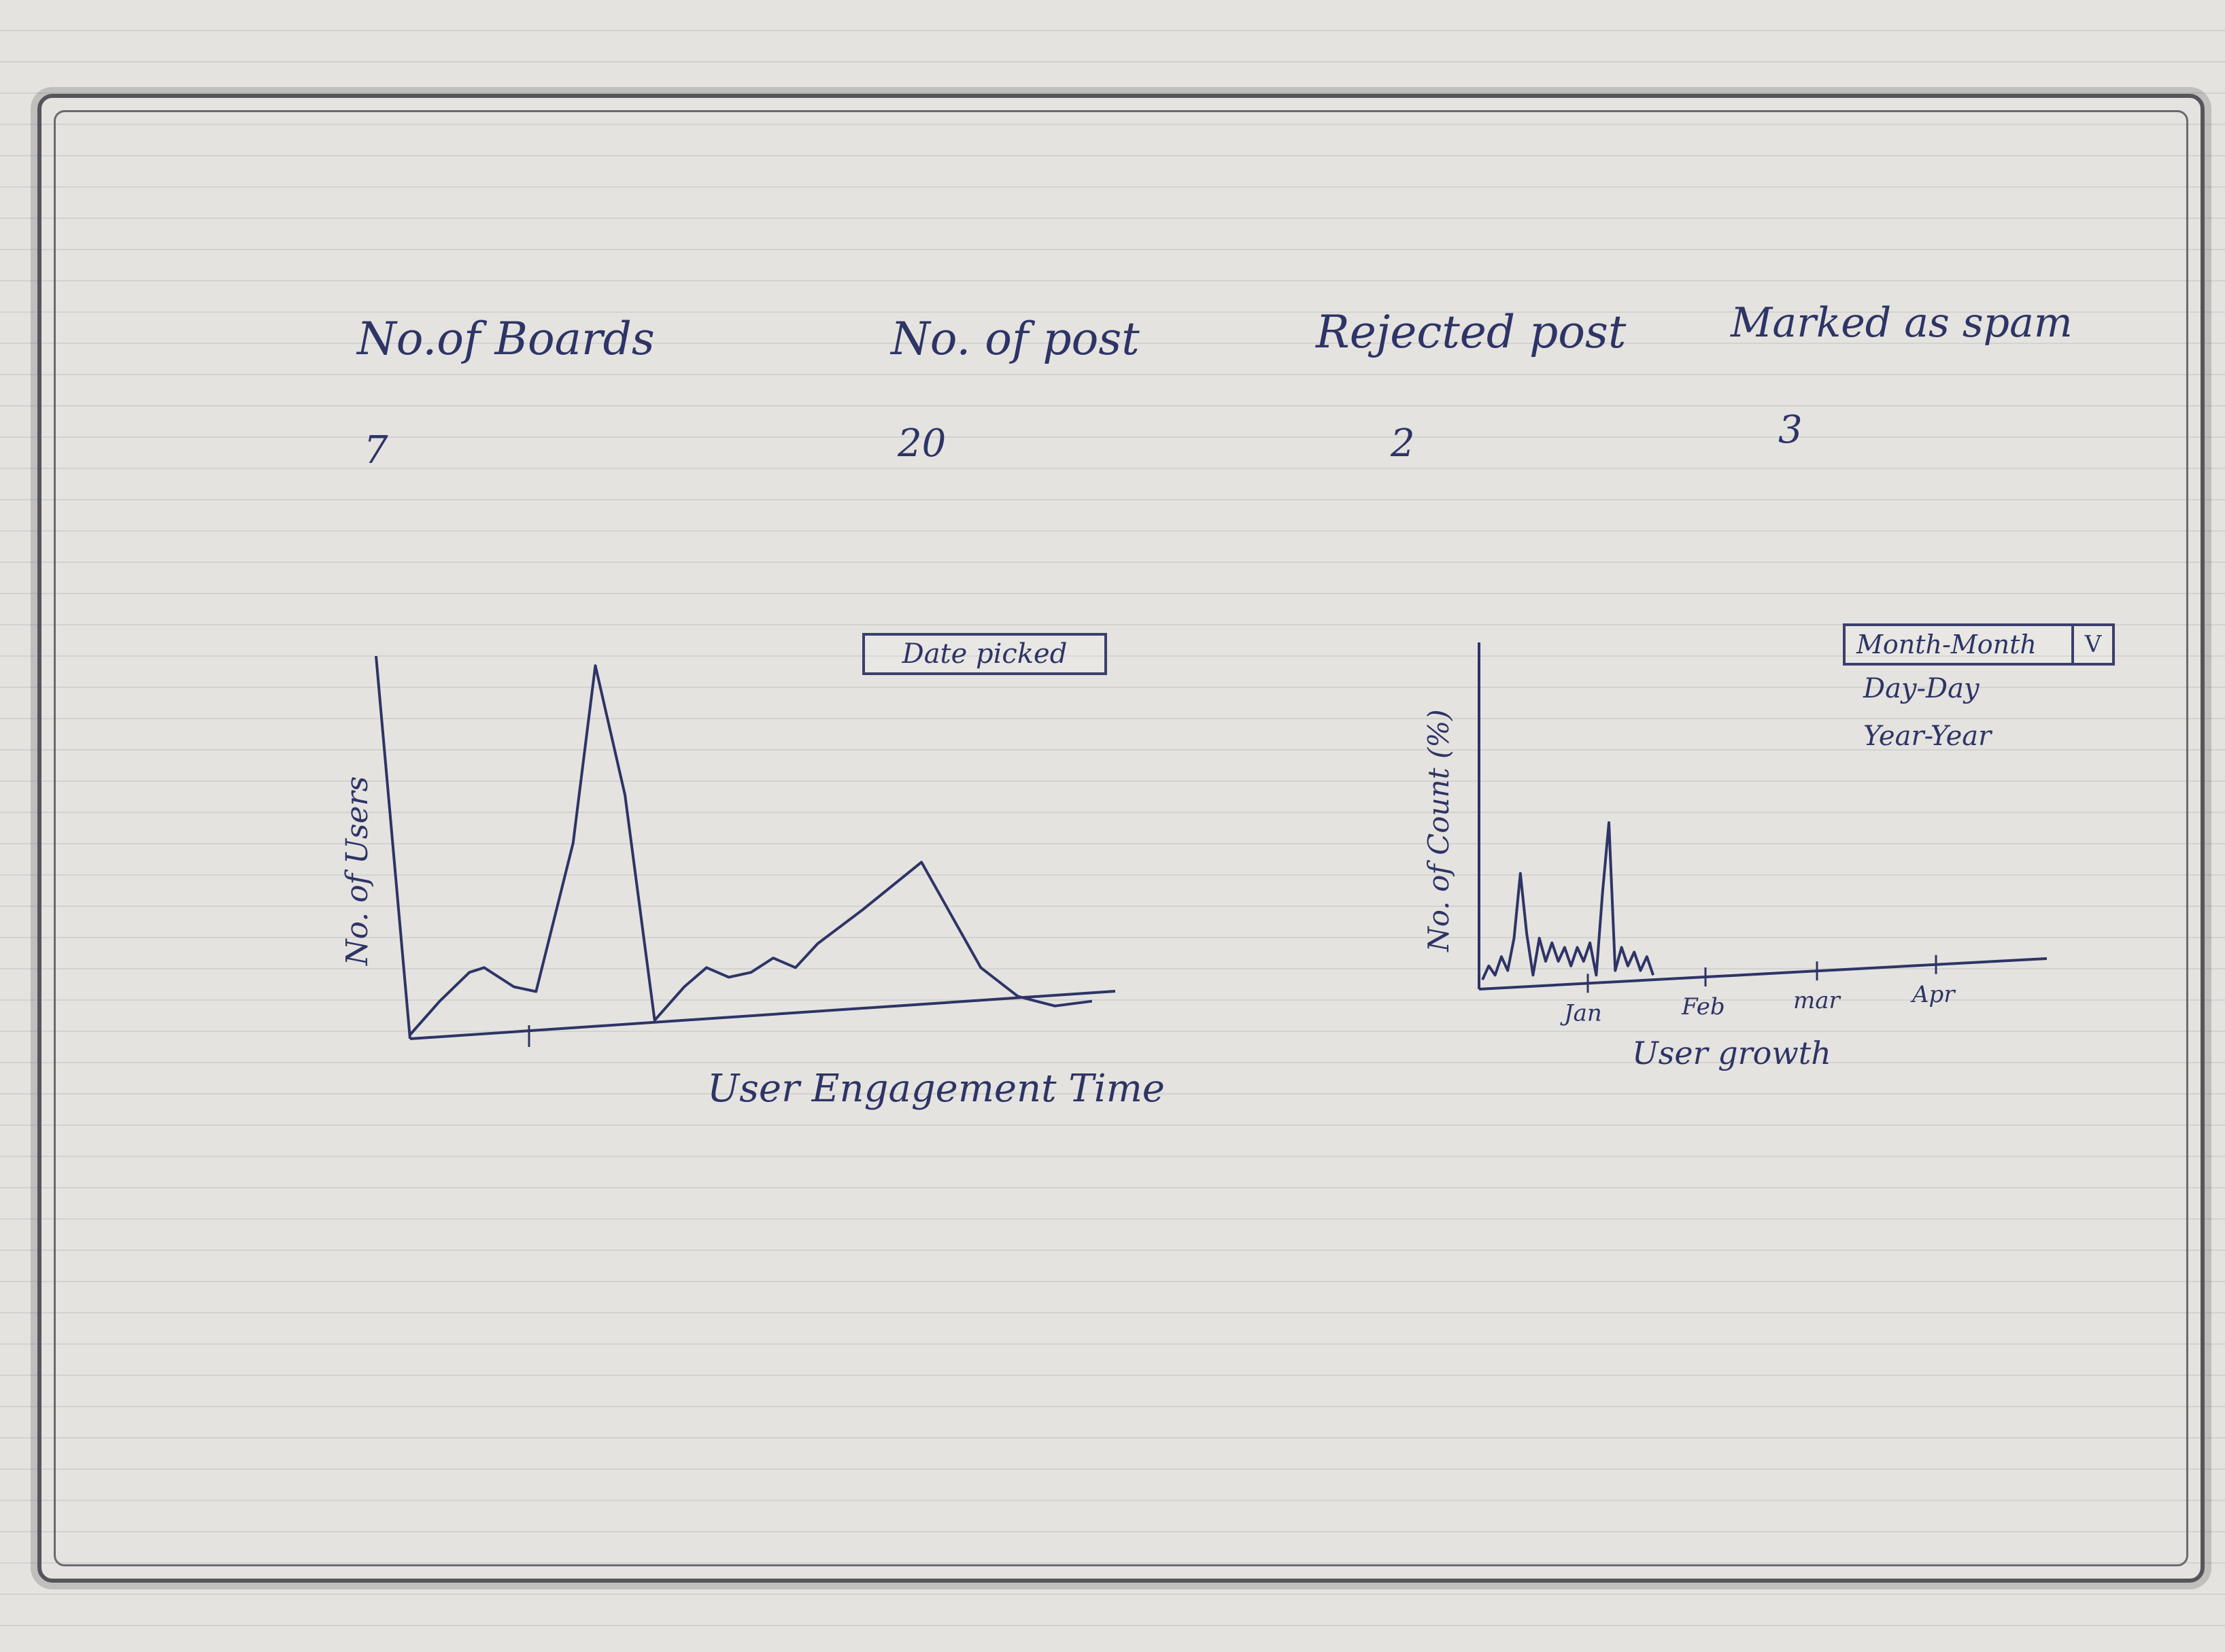 The image size is (2225, 1652). What do you see at coordinates (1902, 375) in the screenshot?
I see `stat-spam: Marked as spam 3` at bounding box center [1902, 375].